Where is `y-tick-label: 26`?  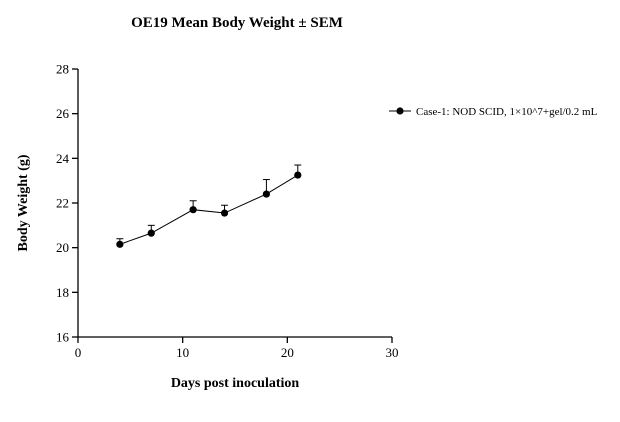
y-tick-label: 26 is located at coordinates (63, 113).